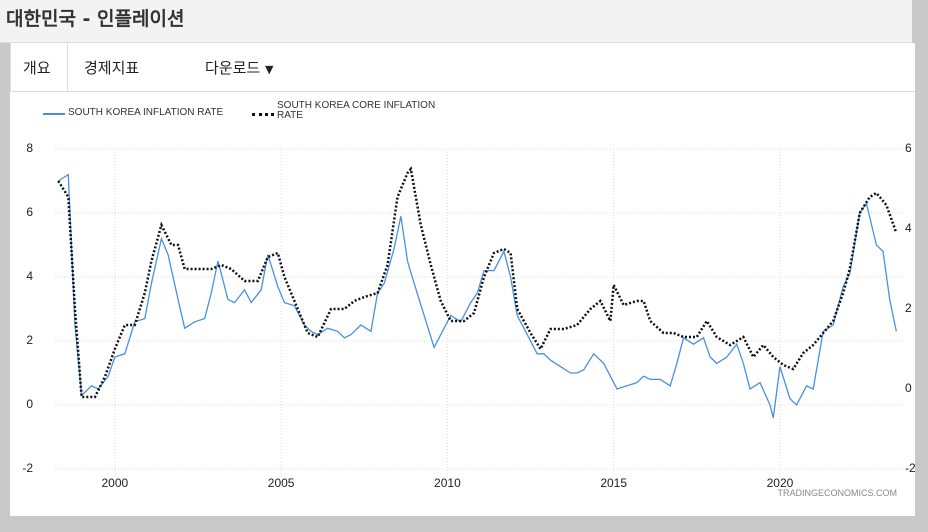 Image resolution: width=928 pixels, height=532 pixels. I want to click on y-tick-label: 6, so click(29, 212).